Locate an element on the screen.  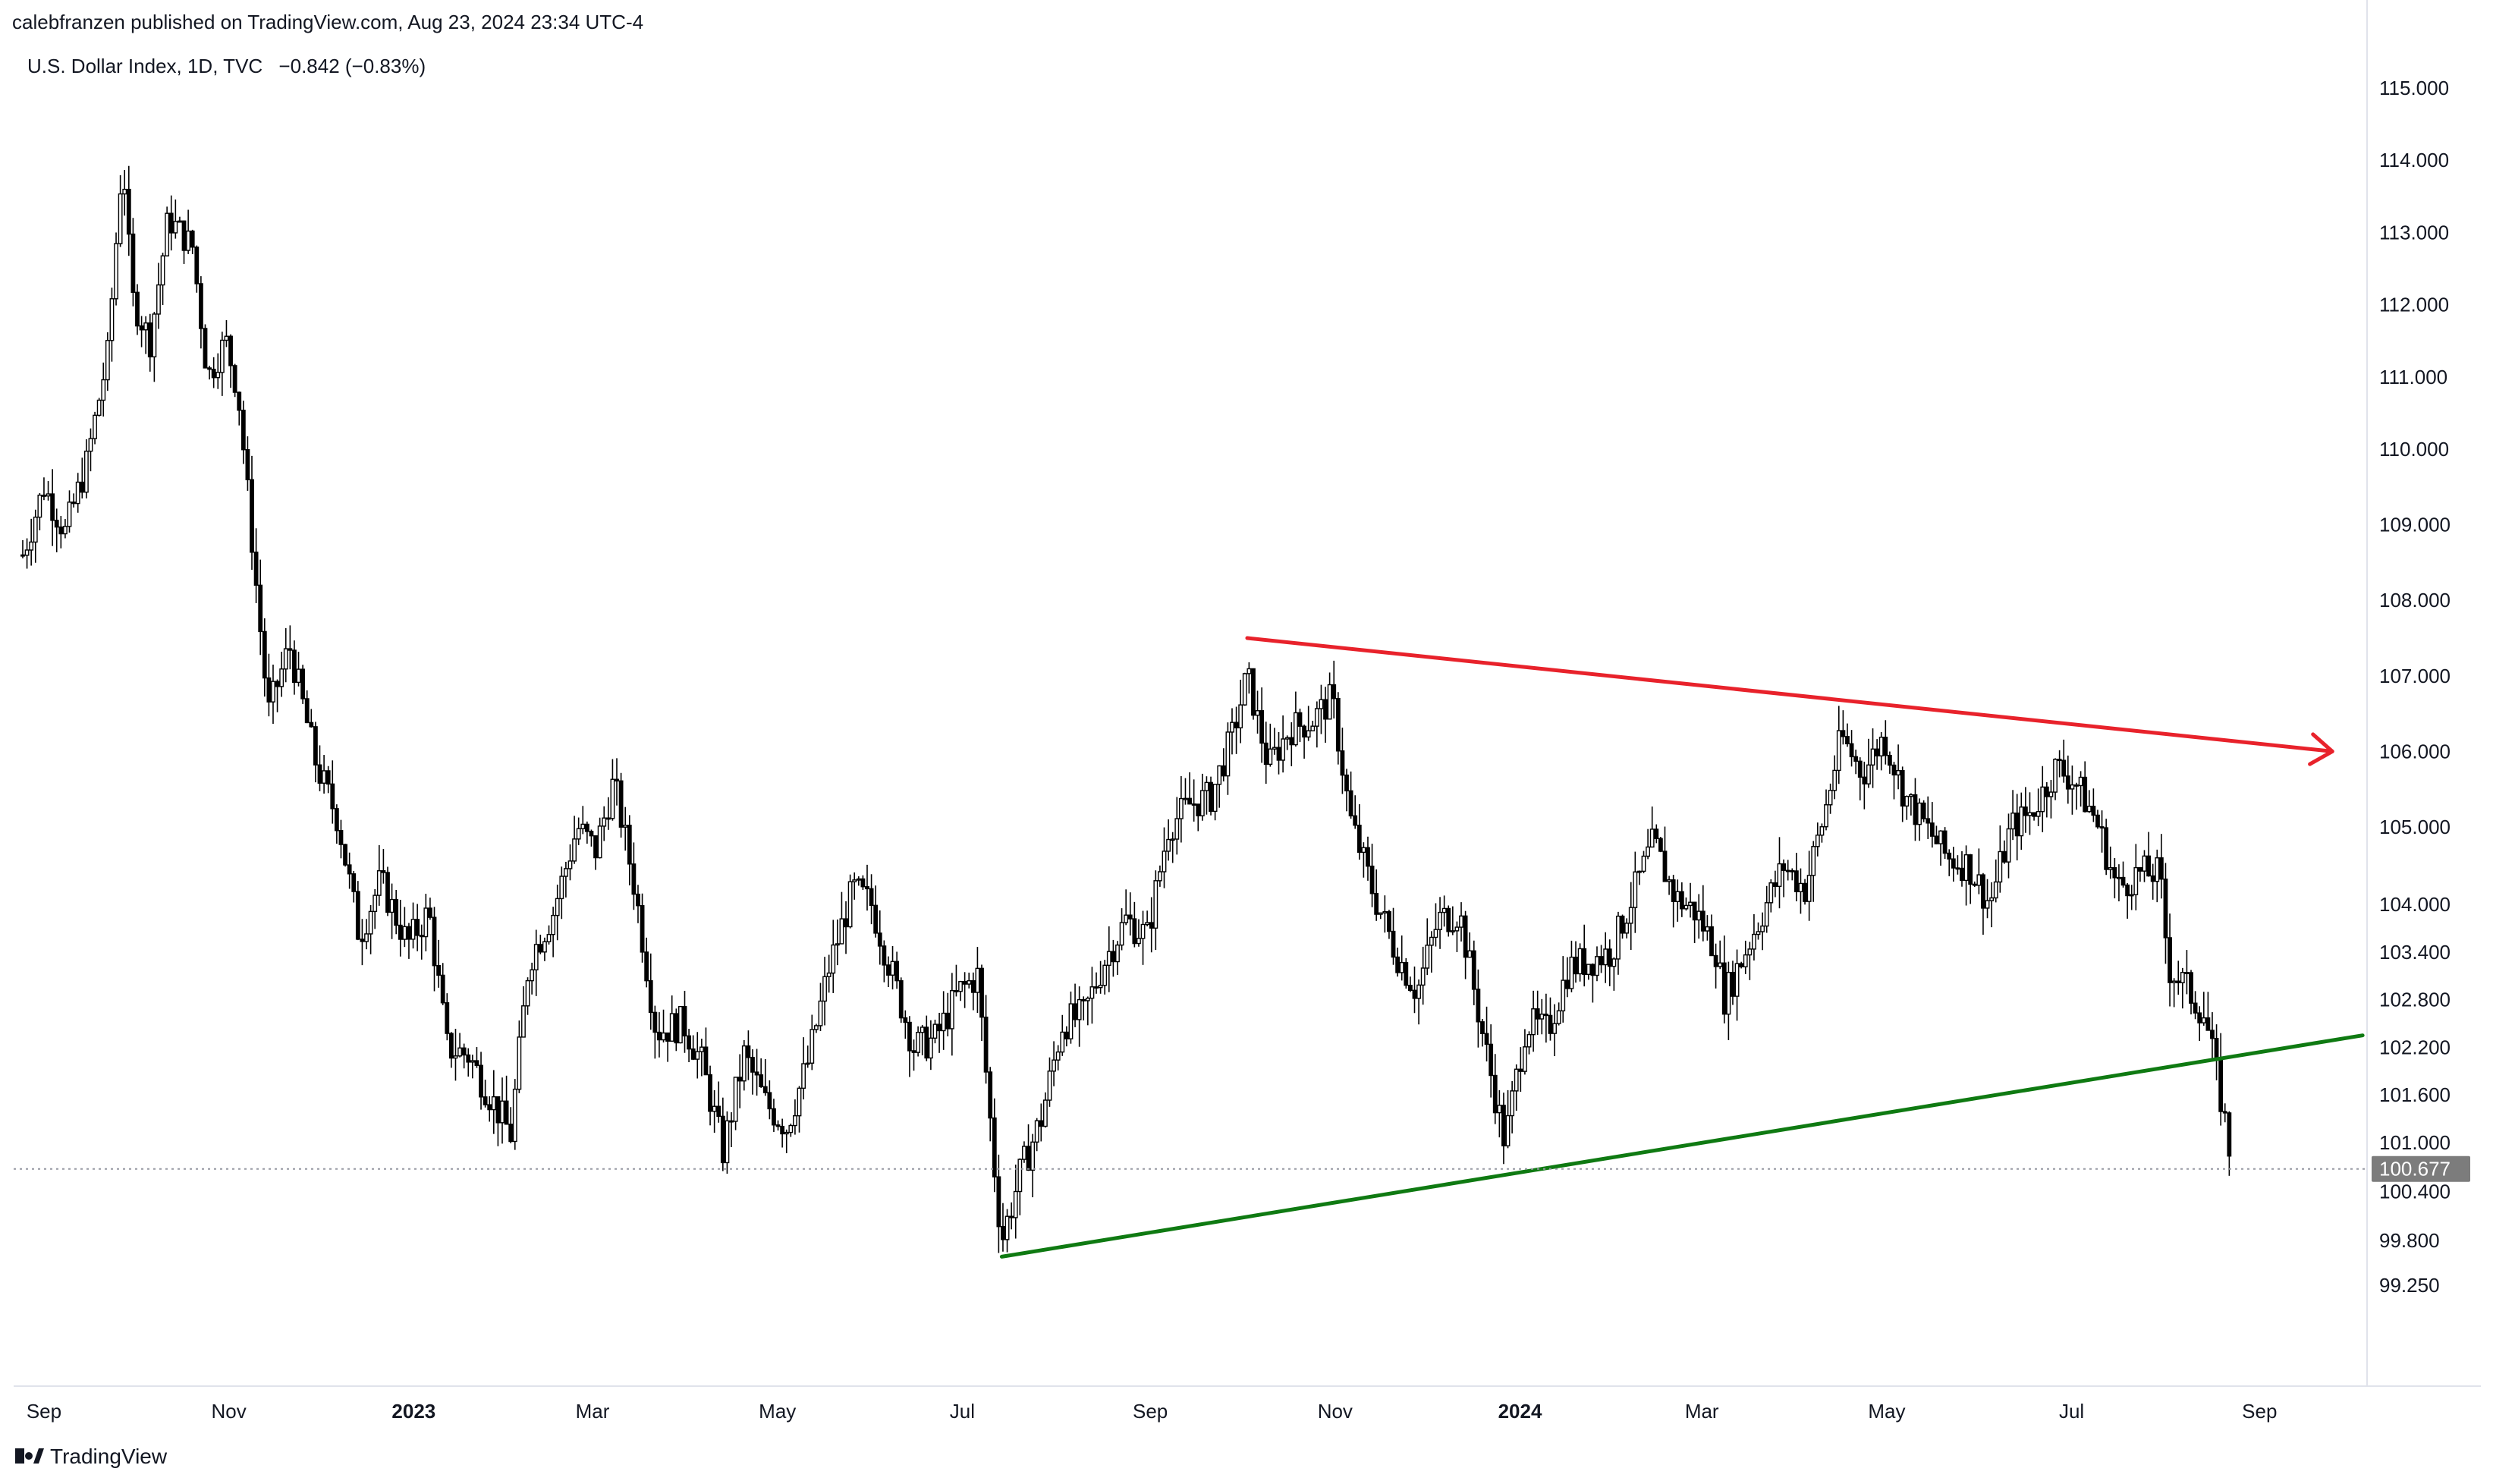
y-tick-label: 106.000 is located at coordinates (2415, 751).